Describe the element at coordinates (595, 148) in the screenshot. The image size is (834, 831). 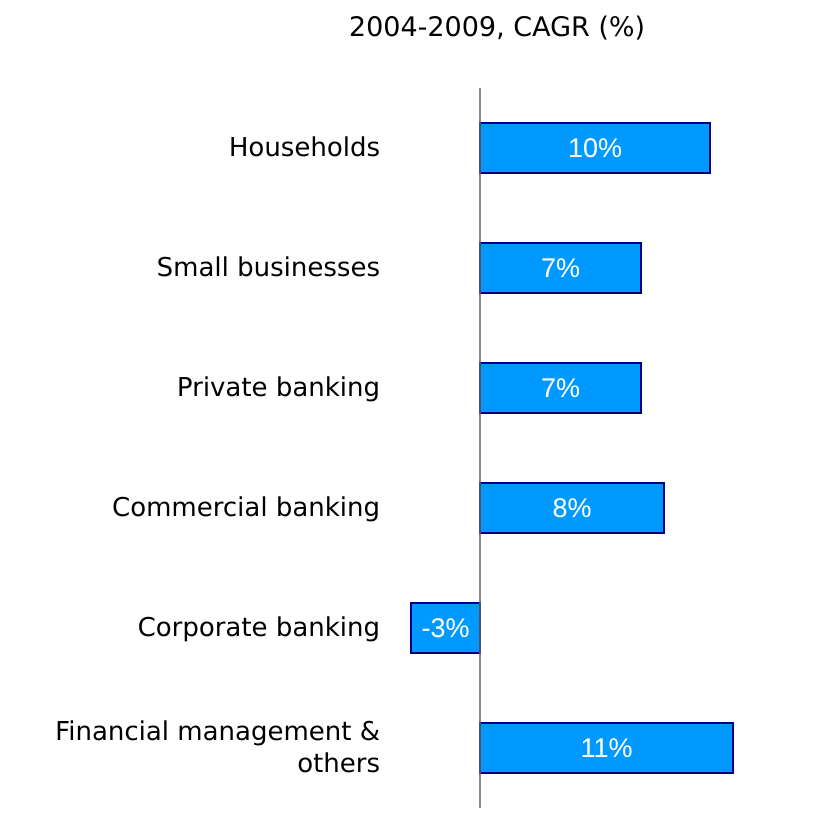
I see `data-label: 10%` at that location.